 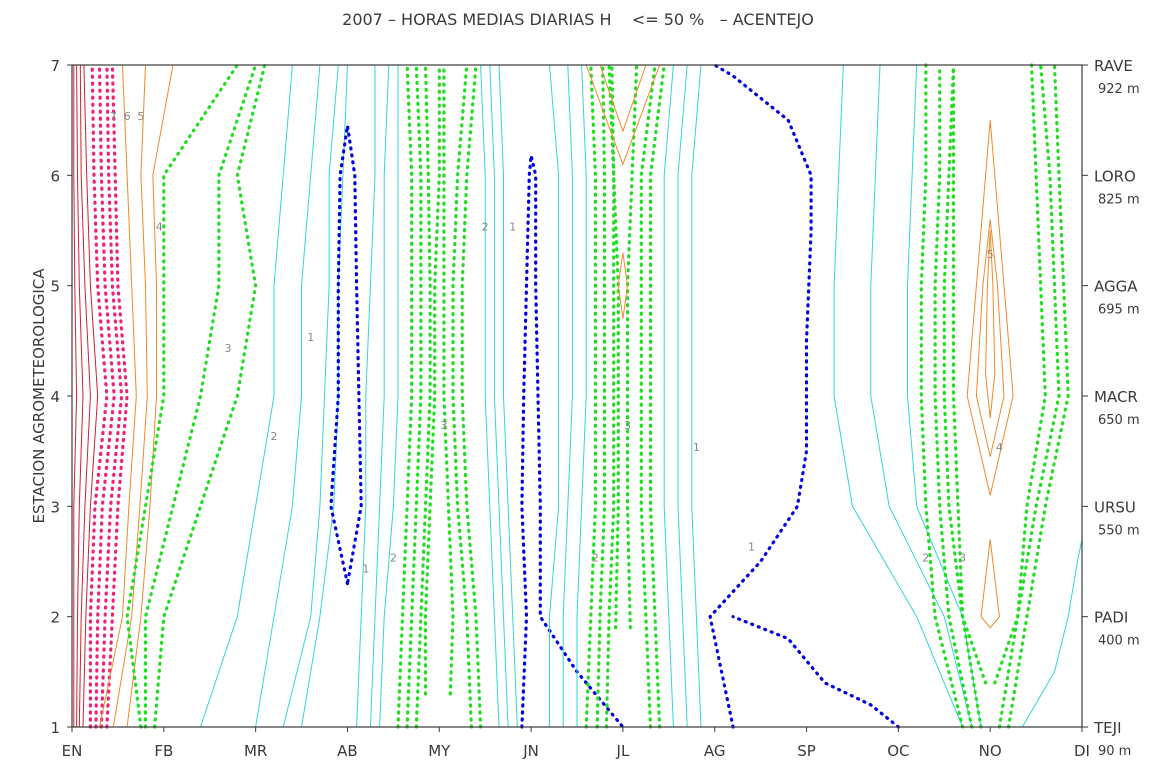 I want to click on x-tick-label: MY, so click(x=439, y=751).